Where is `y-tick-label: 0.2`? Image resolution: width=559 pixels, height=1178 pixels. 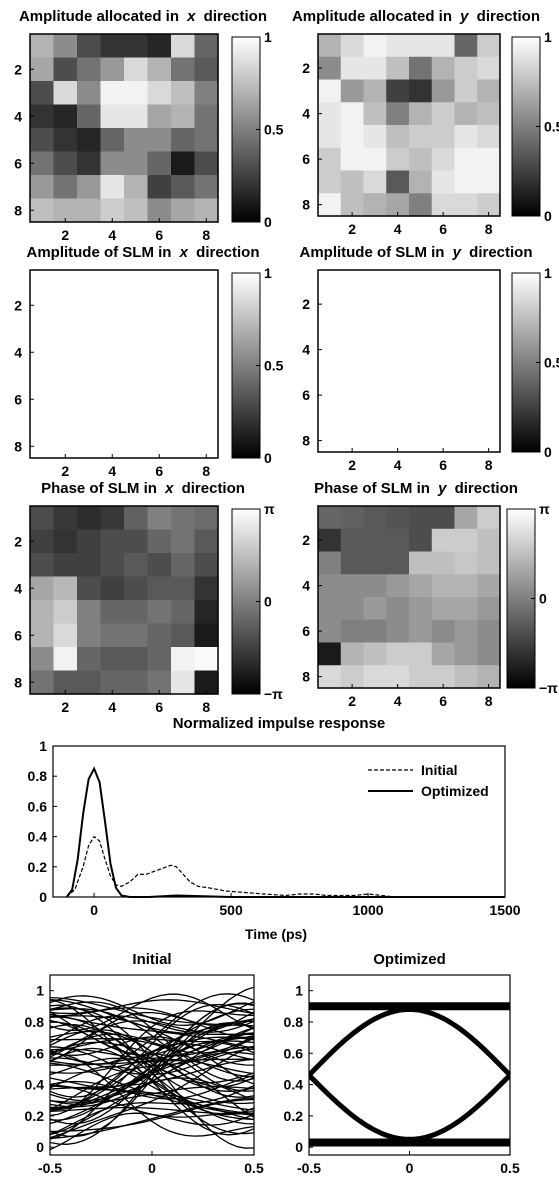 y-tick-label: 0.2 is located at coordinates (35, 1116).